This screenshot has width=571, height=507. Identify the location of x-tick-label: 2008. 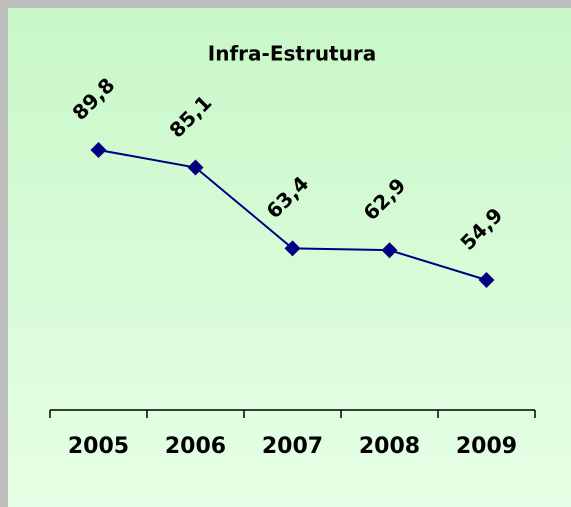
(389, 446).